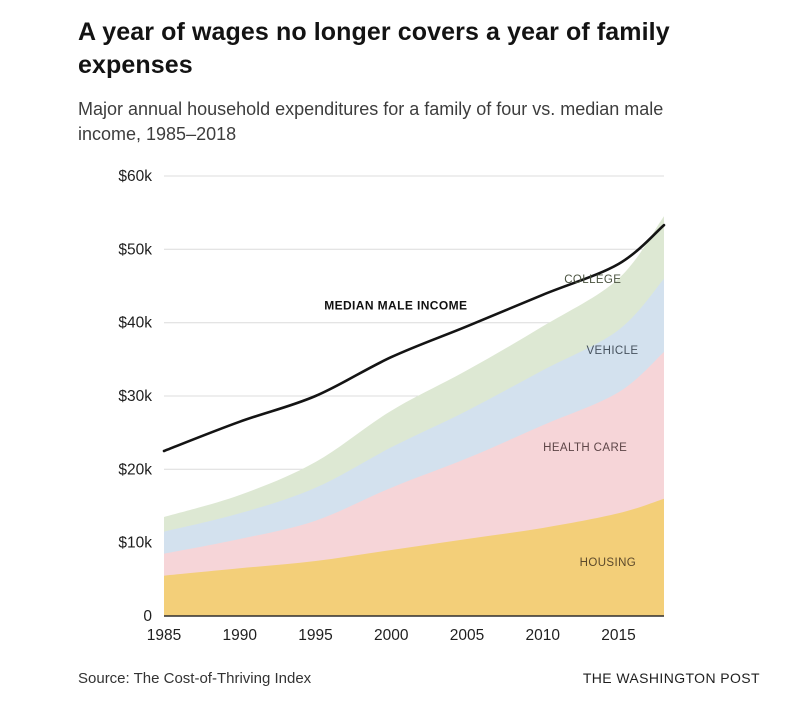 Image resolution: width=800 pixels, height=723 pixels. Describe the element at coordinates (135, 396) in the screenshot. I see `y-tick-label: $30k` at that location.